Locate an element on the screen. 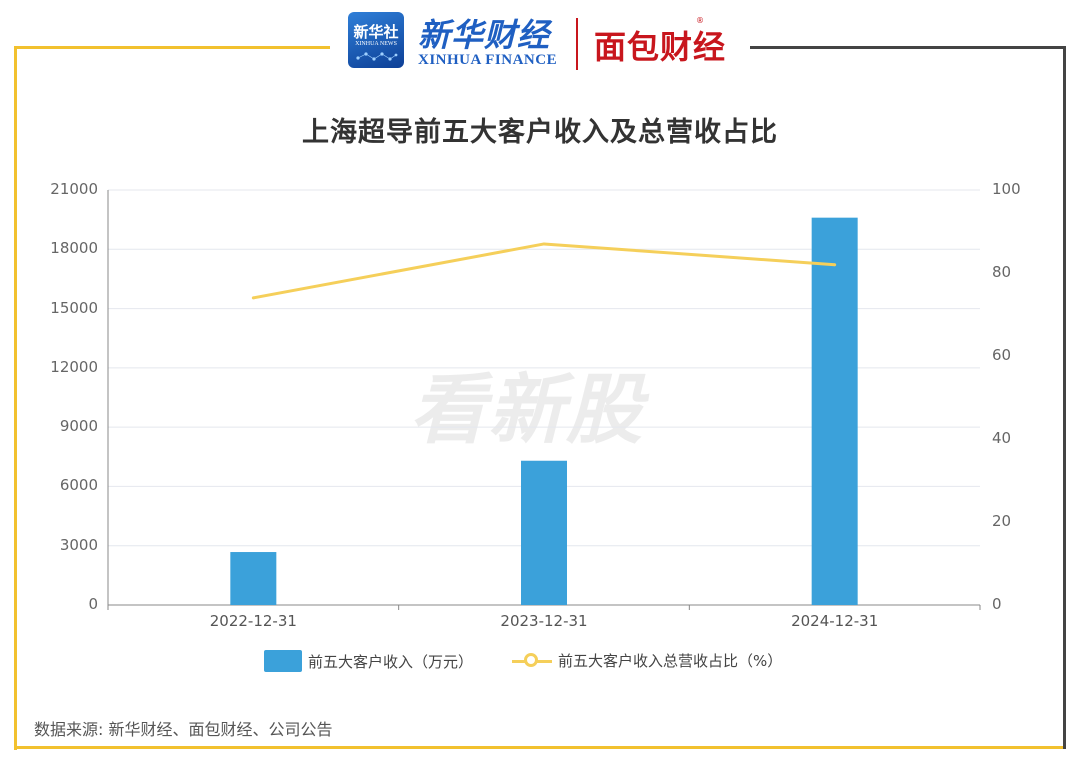  y-right-tick-label: 60 is located at coordinates (1002, 355).